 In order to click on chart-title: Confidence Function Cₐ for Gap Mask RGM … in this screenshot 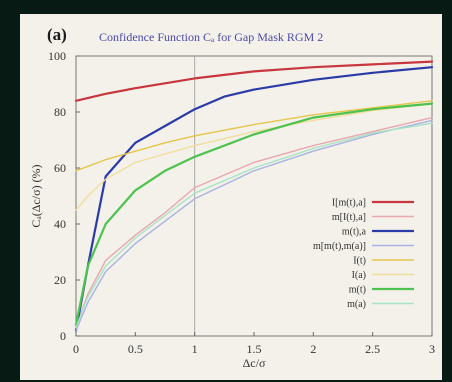, I will do `click(211, 37)`.